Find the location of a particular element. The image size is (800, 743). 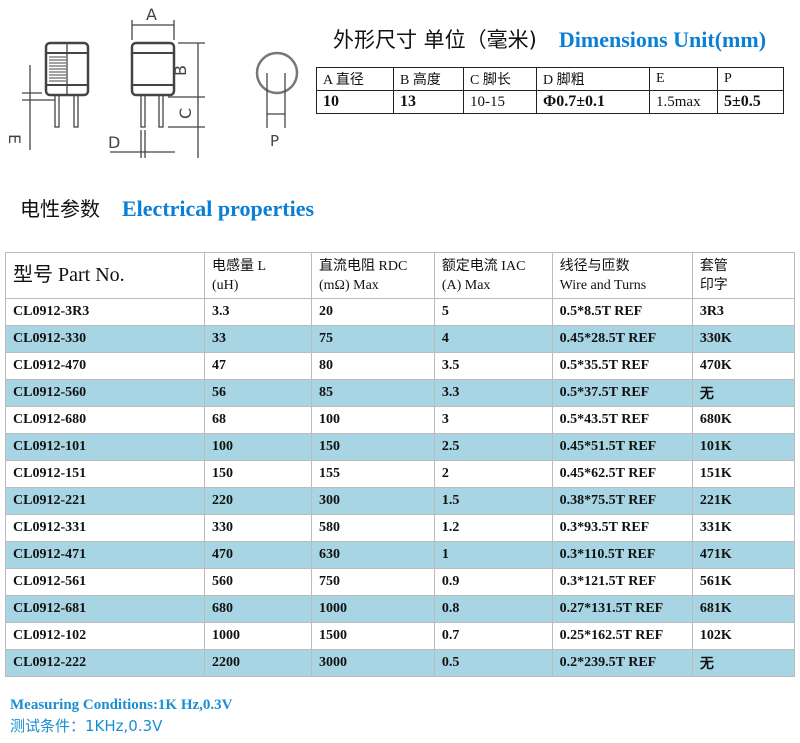

dim-value: Φ0.7±0.1 is located at coordinates (593, 102).